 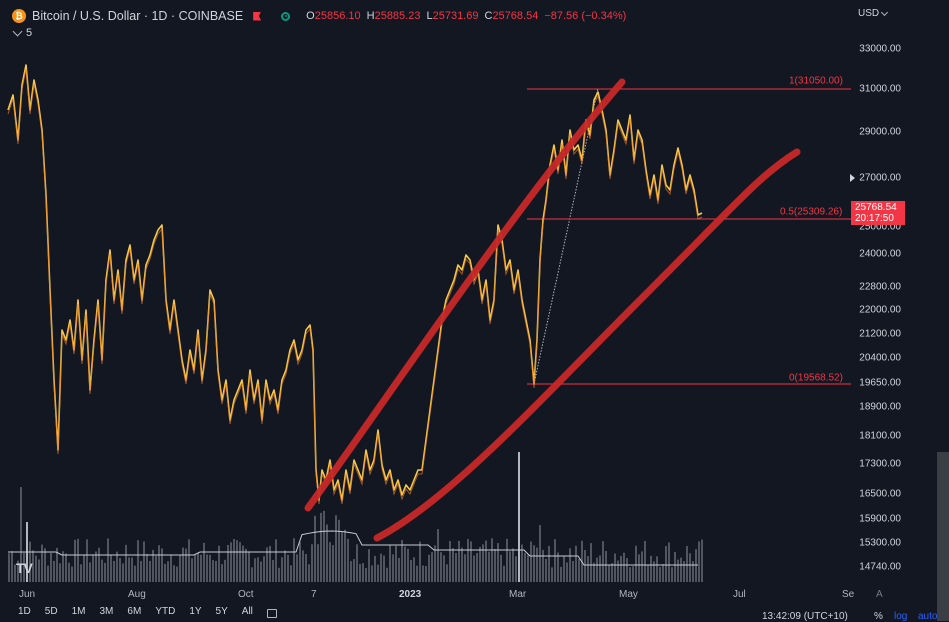 What do you see at coordinates (134, 611) in the screenshot?
I see `timeframe-button-6m: 6M` at bounding box center [134, 611].